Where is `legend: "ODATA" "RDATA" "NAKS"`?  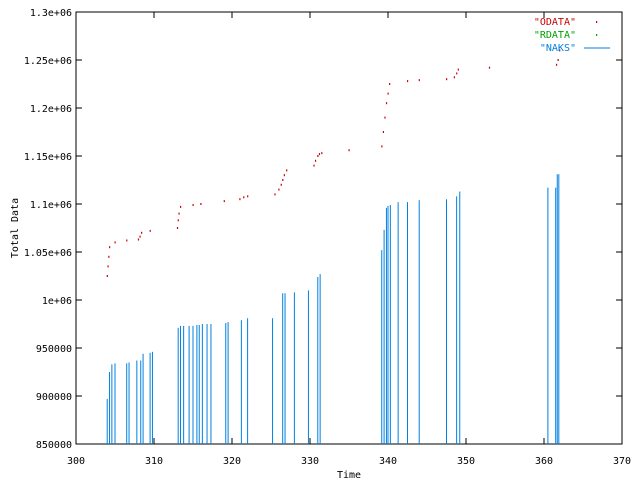 legend: "ODATA" "RDATA" "NAKS" is located at coordinates (572, 35).